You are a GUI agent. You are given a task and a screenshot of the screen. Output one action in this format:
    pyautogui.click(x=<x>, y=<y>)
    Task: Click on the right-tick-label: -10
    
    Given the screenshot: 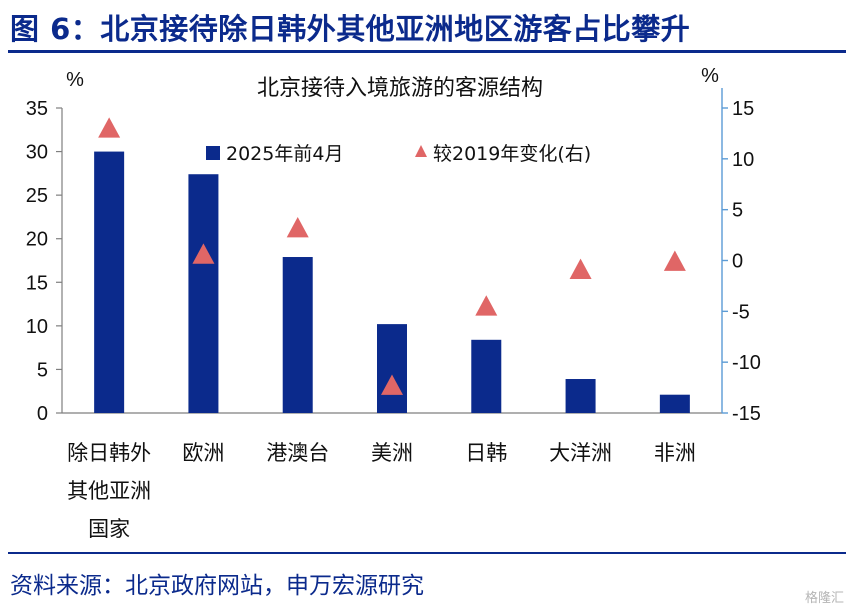 What is the action you would take?
    pyautogui.click(x=746, y=363)
    